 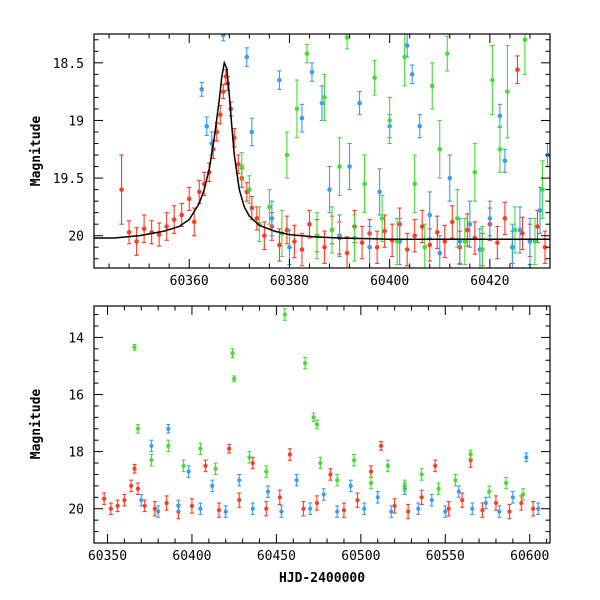 I want to click on bottom-x-tick-label: 60600, so click(x=529, y=556).